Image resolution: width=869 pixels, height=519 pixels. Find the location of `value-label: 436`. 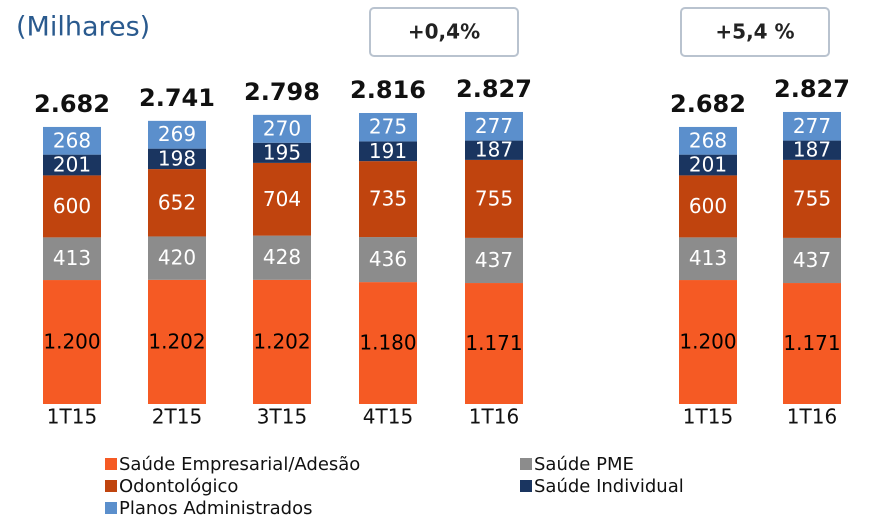

value-label: 436 is located at coordinates (388, 259).